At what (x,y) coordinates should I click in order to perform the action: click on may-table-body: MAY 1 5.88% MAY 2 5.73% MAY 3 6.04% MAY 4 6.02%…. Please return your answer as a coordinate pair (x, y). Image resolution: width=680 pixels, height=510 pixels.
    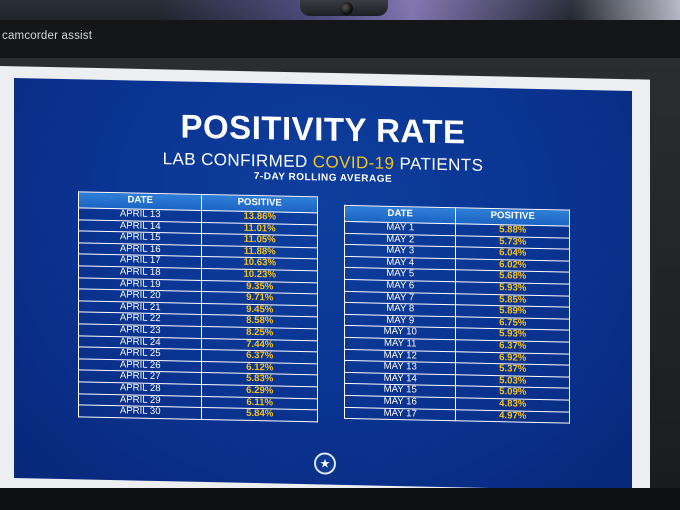
    Looking at the image, I should click on (457, 322).